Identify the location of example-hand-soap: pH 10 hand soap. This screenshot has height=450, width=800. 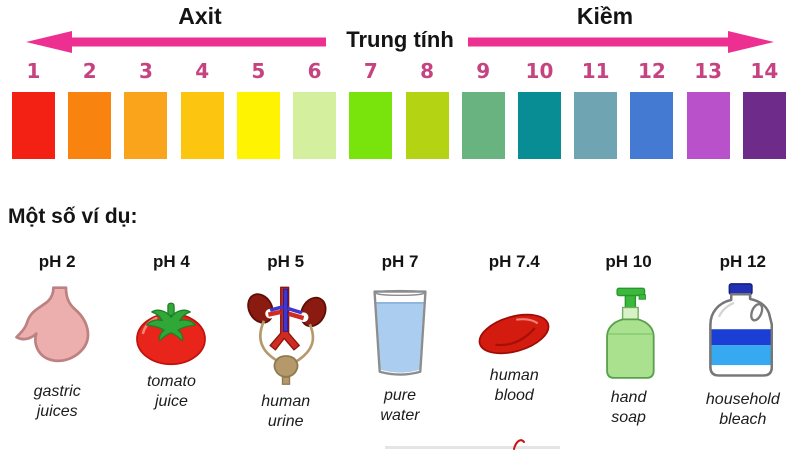
(628, 342).